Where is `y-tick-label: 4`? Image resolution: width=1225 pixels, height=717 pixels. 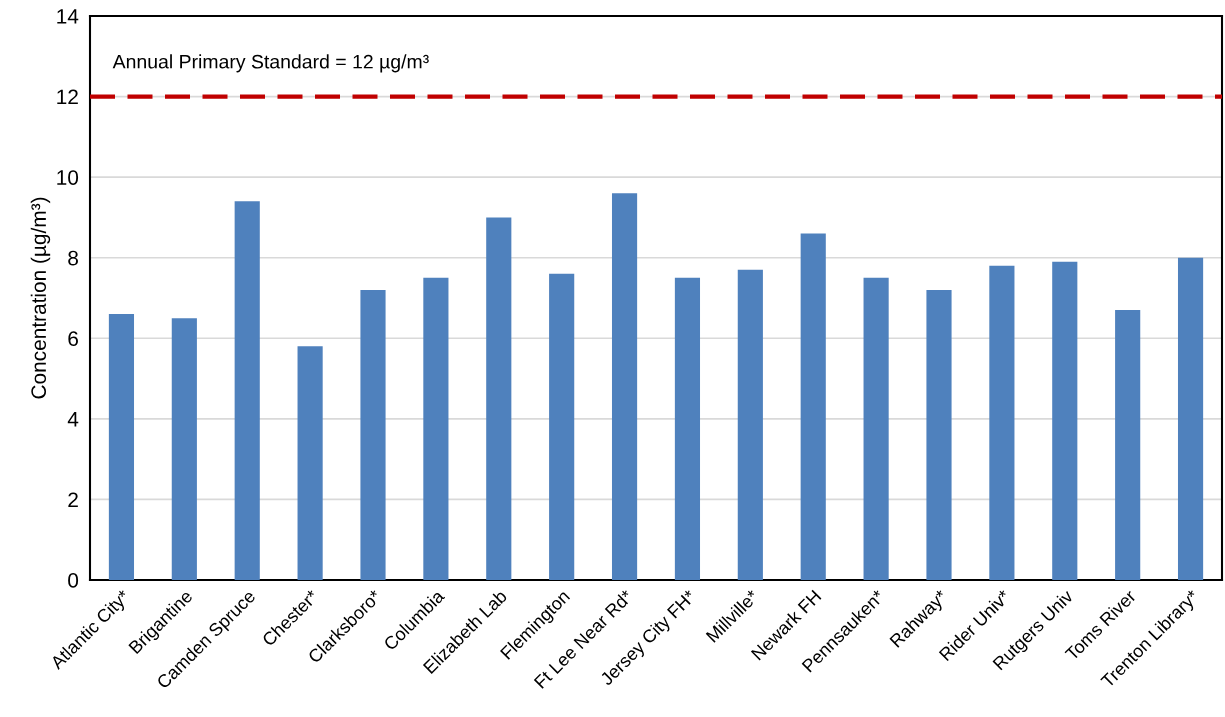 y-tick-label: 4 is located at coordinates (73, 419).